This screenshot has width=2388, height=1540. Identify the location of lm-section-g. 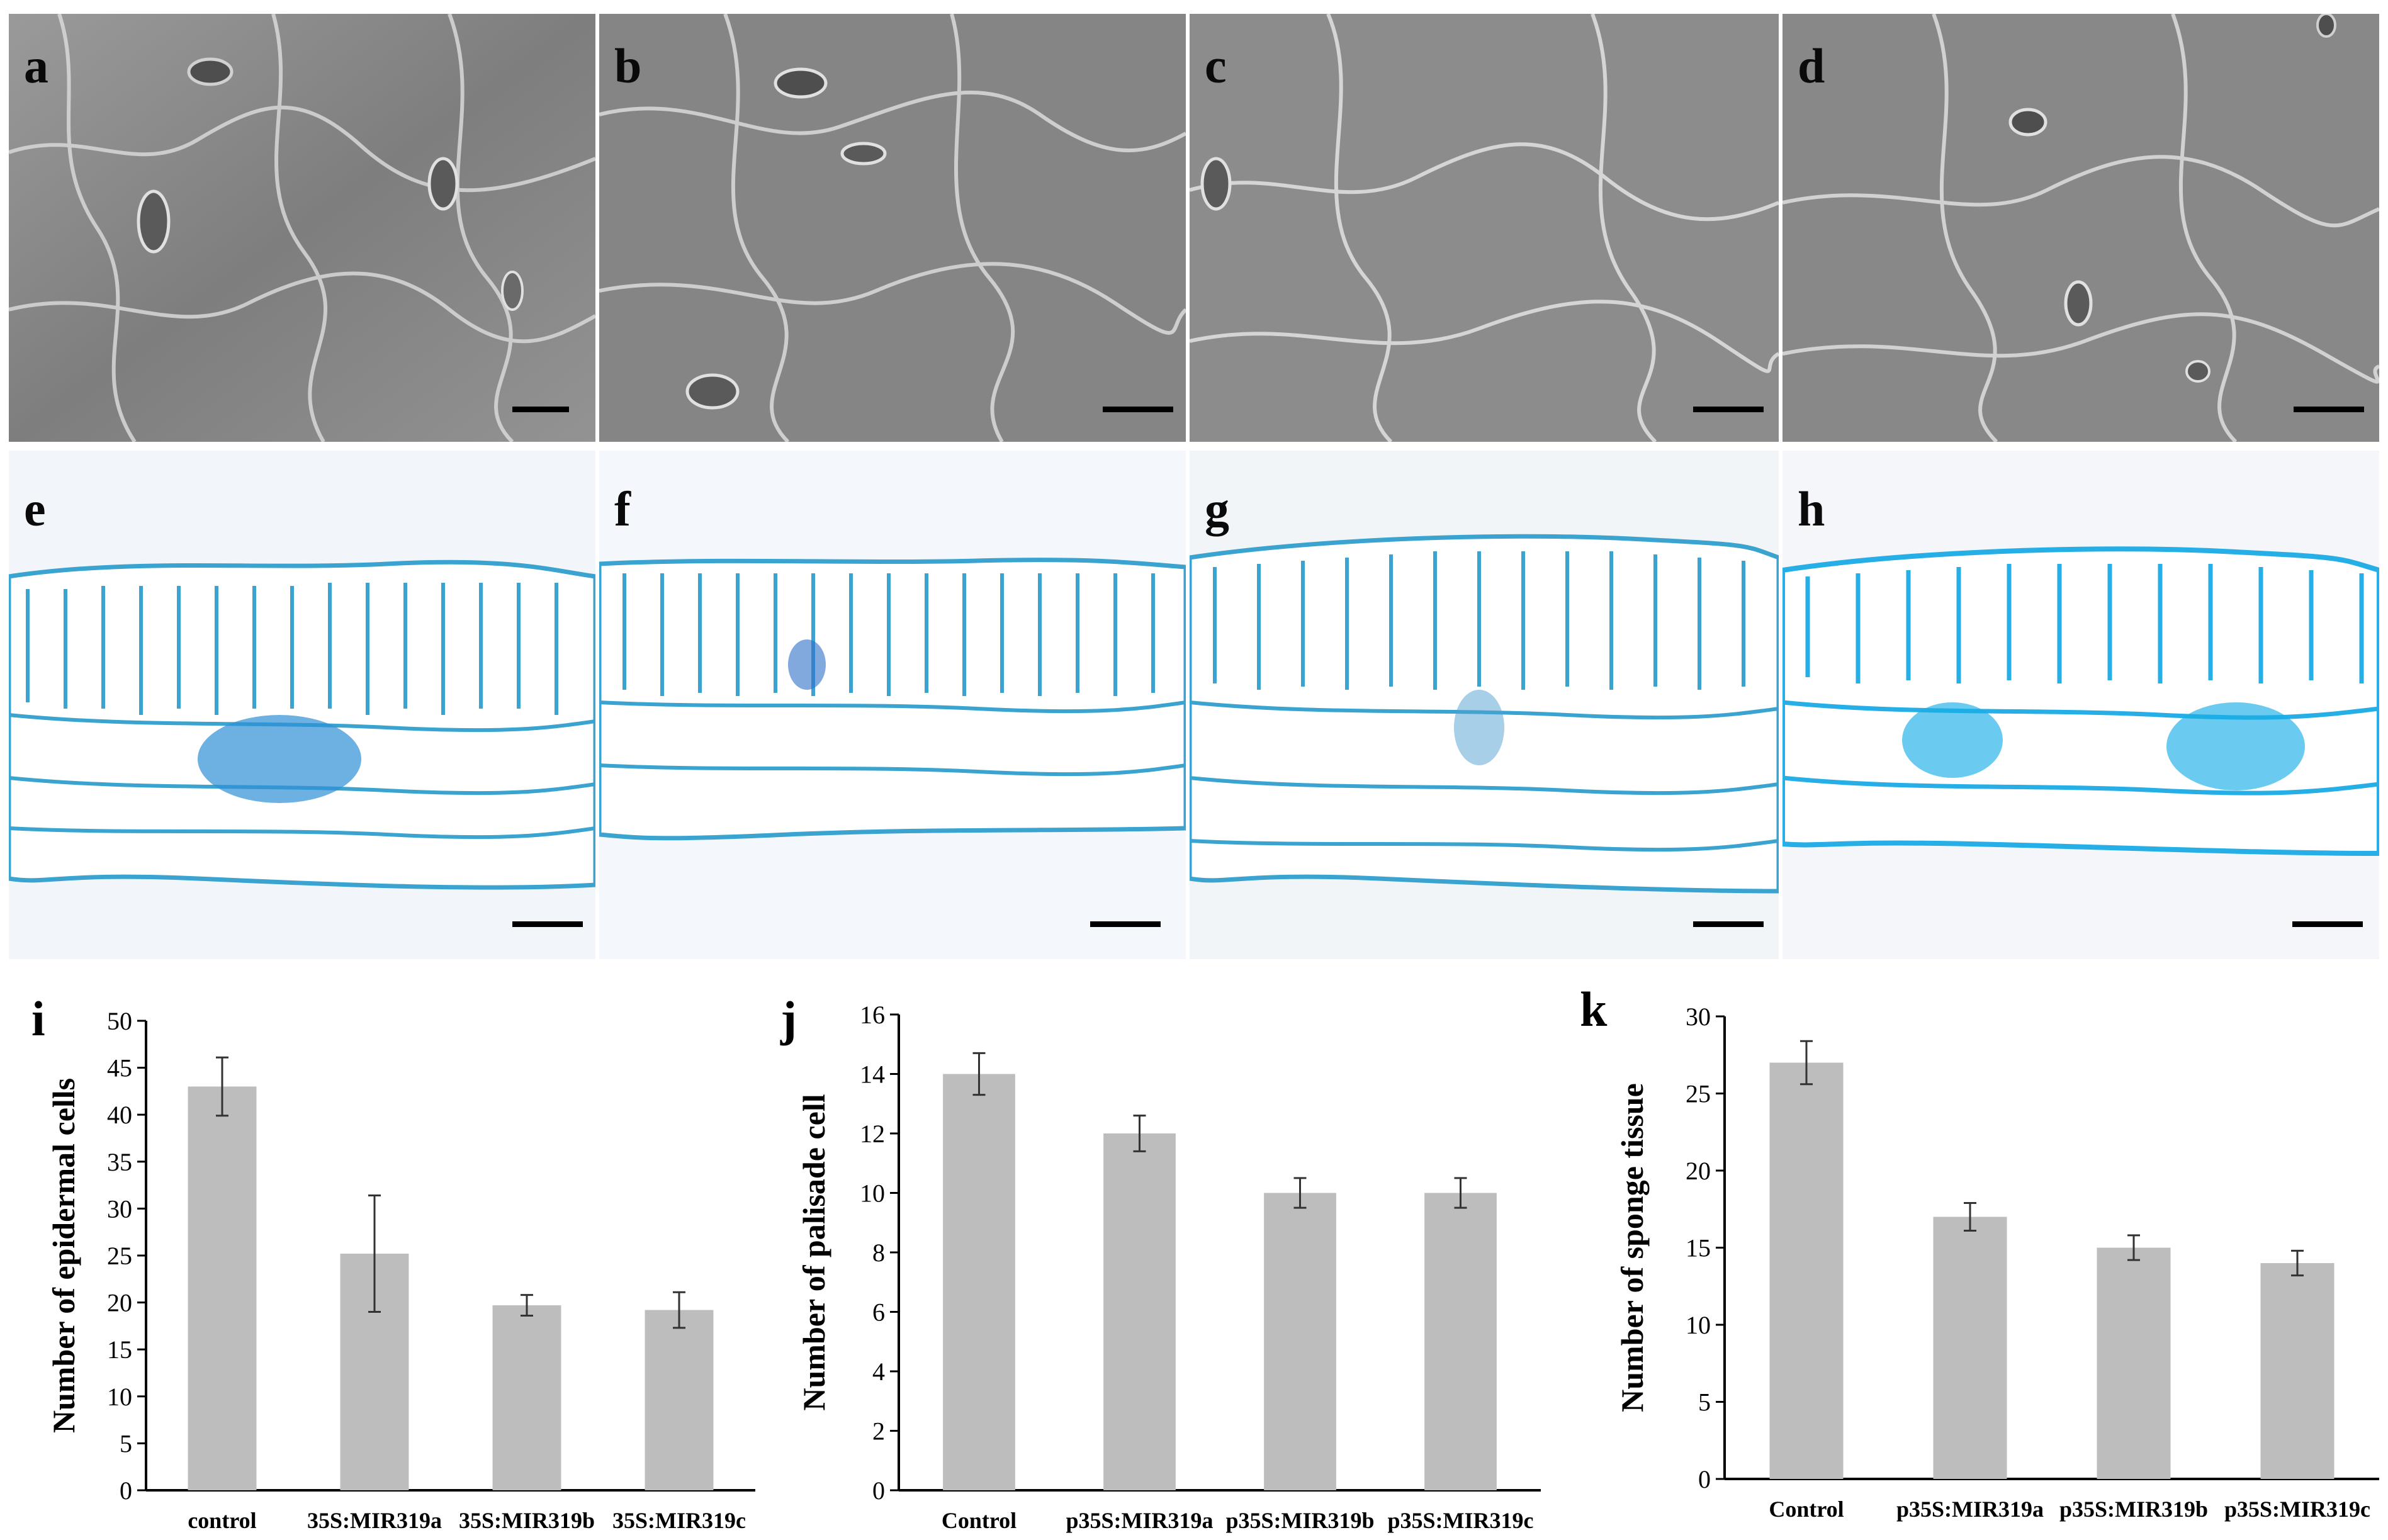
(1485, 705).